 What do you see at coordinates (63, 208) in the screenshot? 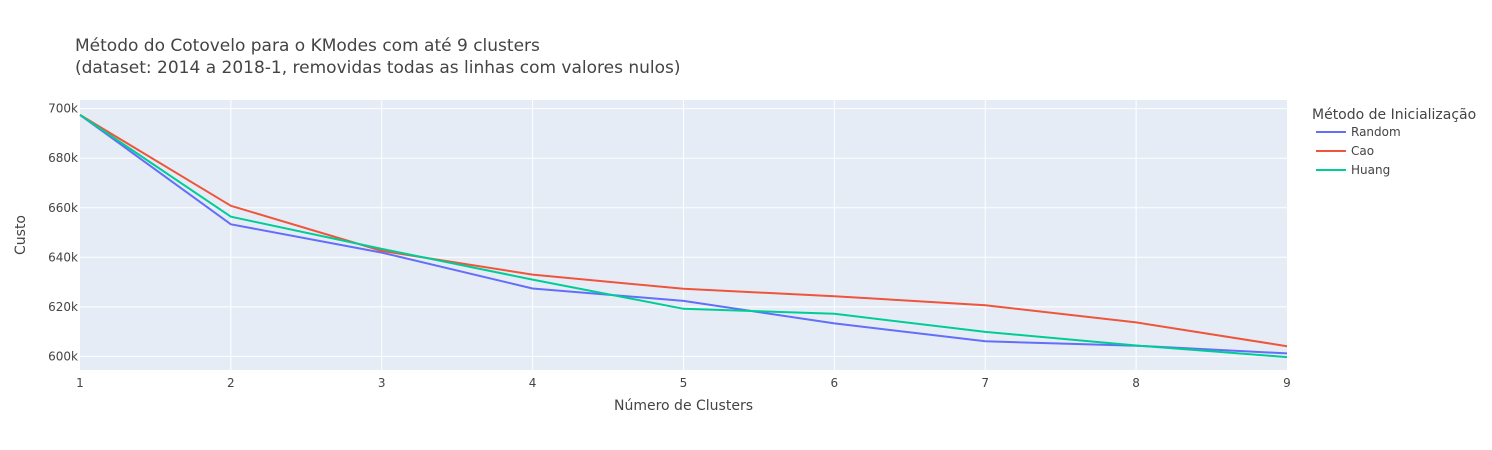
I see `y-tick-label: 660k` at bounding box center [63, 208].